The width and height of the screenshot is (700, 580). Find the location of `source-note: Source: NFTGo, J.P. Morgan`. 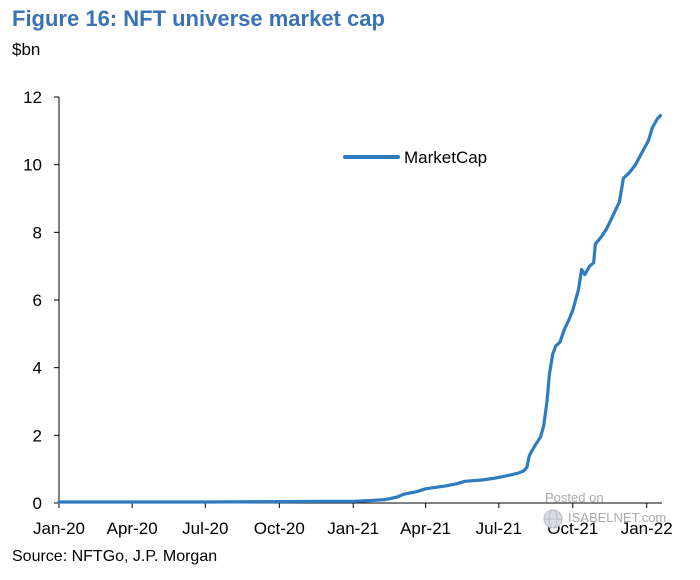

source-note: Source: NFTGo, J.P. Morgan is located at coordinates (115, 556).